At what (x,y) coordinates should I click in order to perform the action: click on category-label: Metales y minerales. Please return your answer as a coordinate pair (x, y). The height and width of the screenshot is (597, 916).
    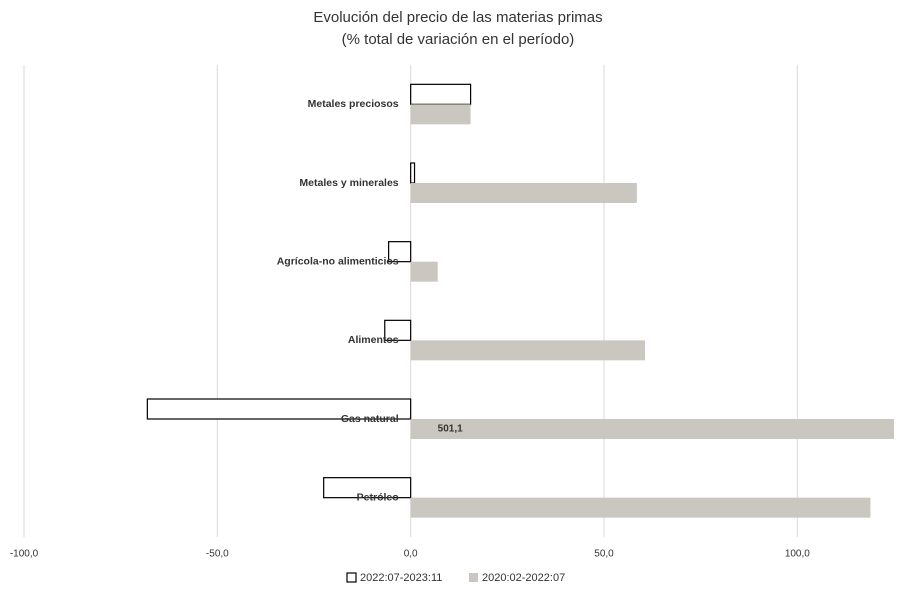
    Looking at the image, I should click on (348, 183).